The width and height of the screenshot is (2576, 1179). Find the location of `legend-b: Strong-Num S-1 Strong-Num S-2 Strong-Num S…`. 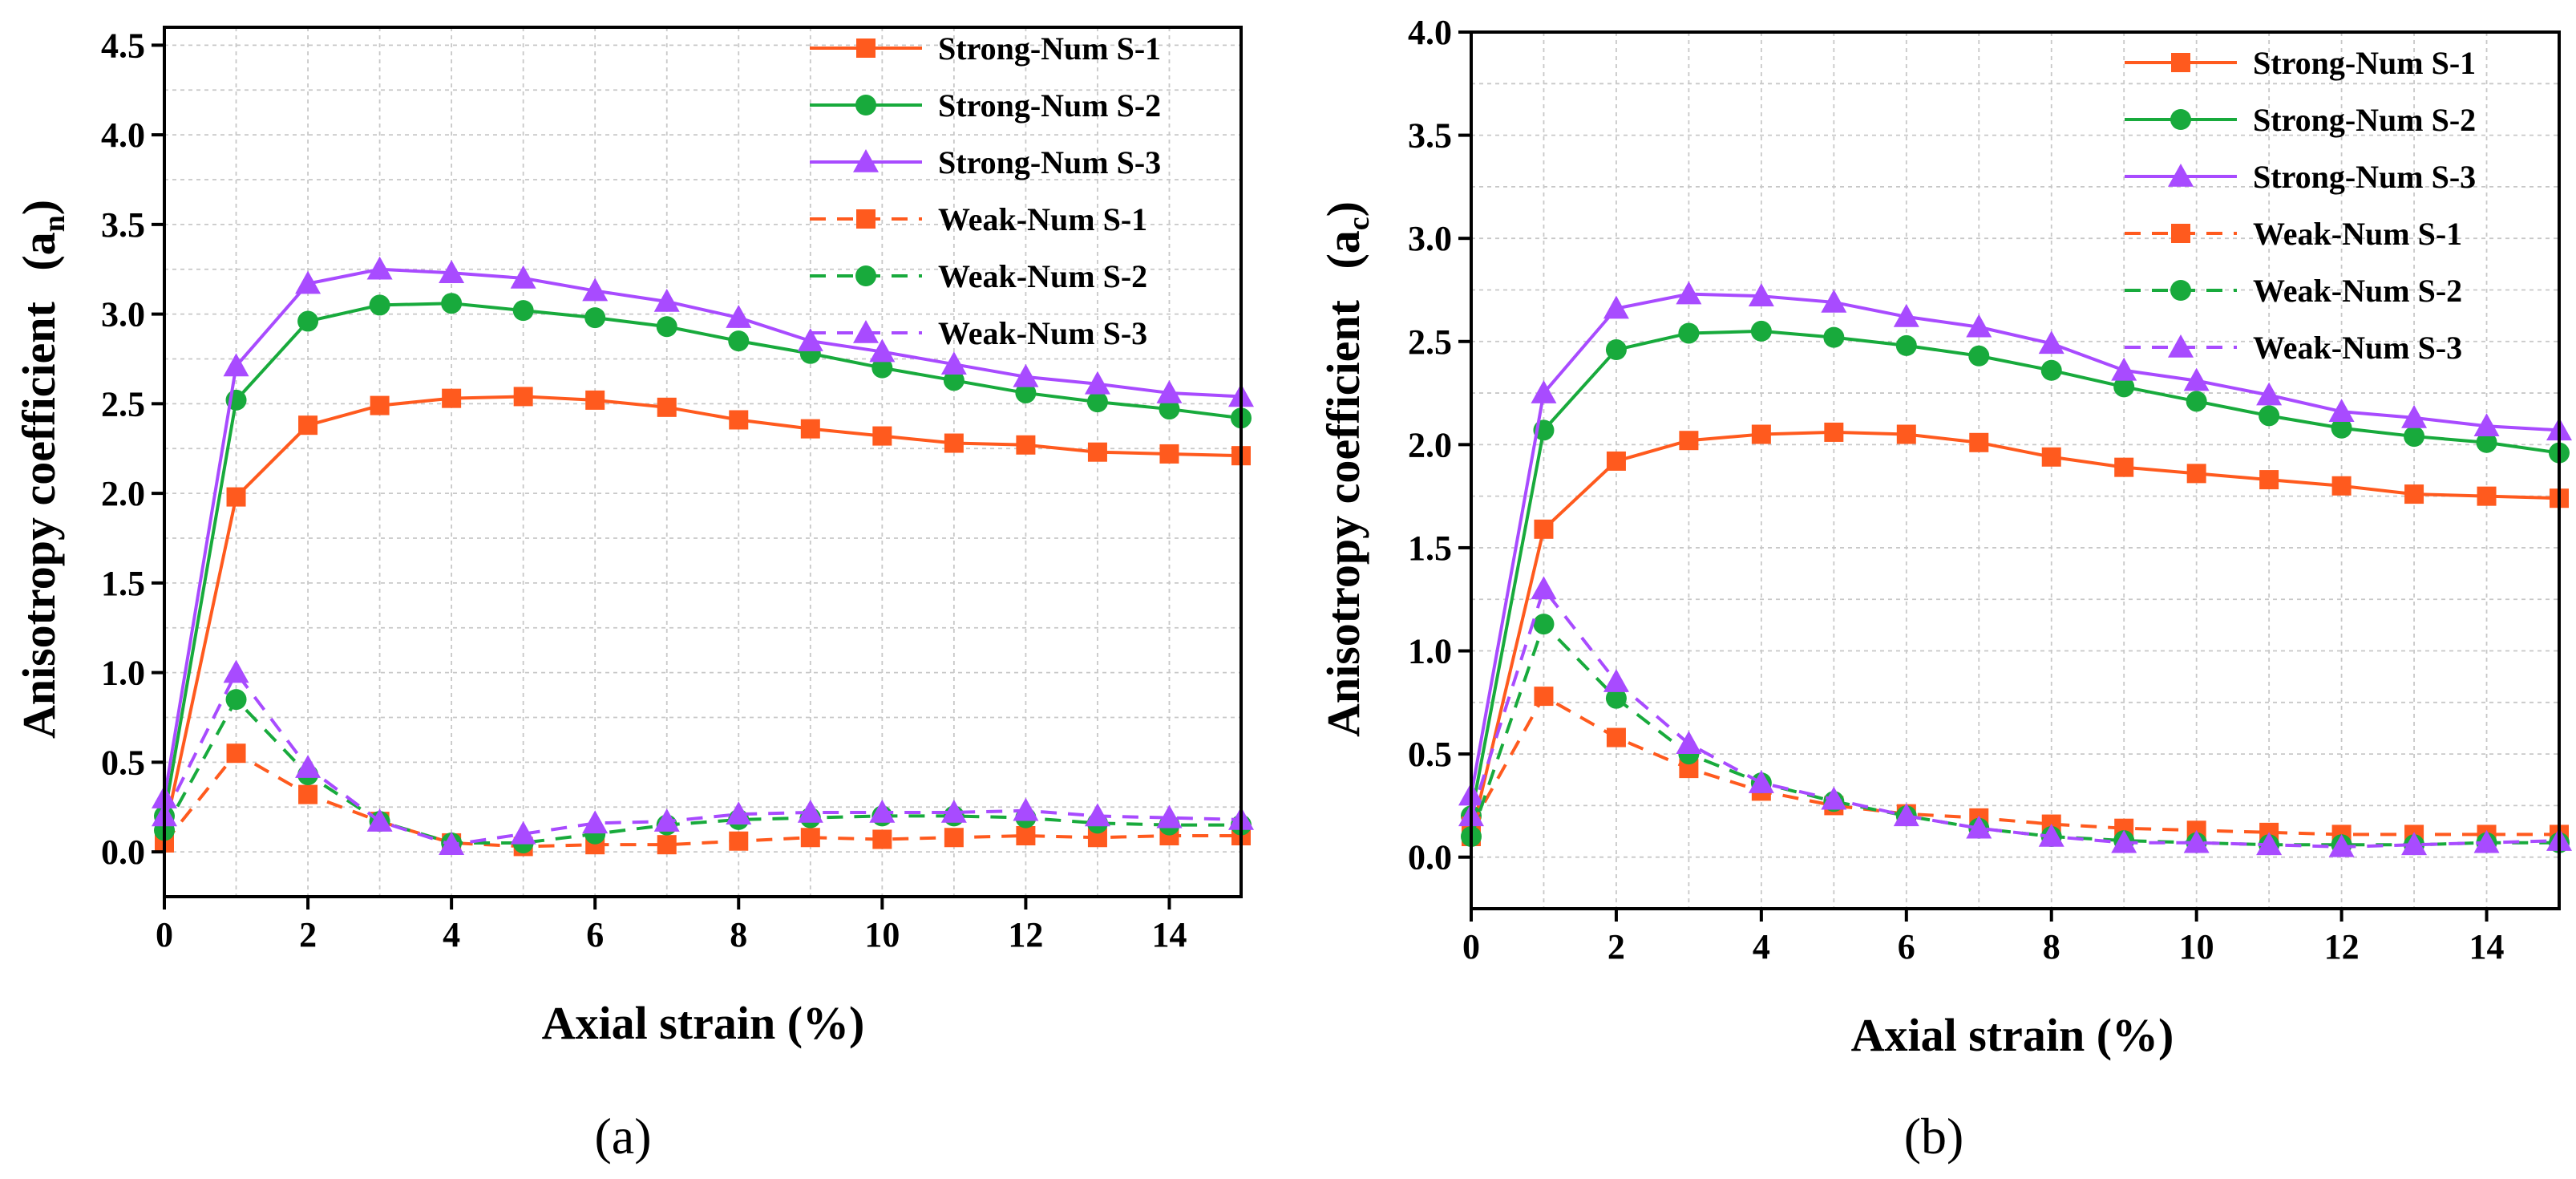

legend-b: Strong-Num S-1 Strong-Num S-2 Strong-Num S… is located at coordinates (2300, 205).